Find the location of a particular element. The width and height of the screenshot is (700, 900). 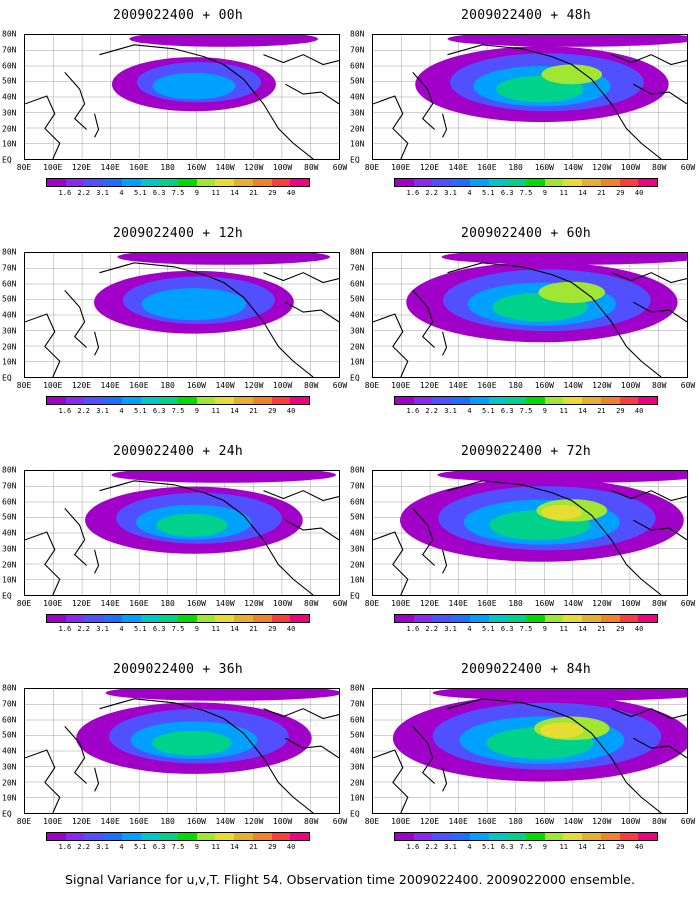

lon-tick-label: 100W is located at coordinates (630, 167).